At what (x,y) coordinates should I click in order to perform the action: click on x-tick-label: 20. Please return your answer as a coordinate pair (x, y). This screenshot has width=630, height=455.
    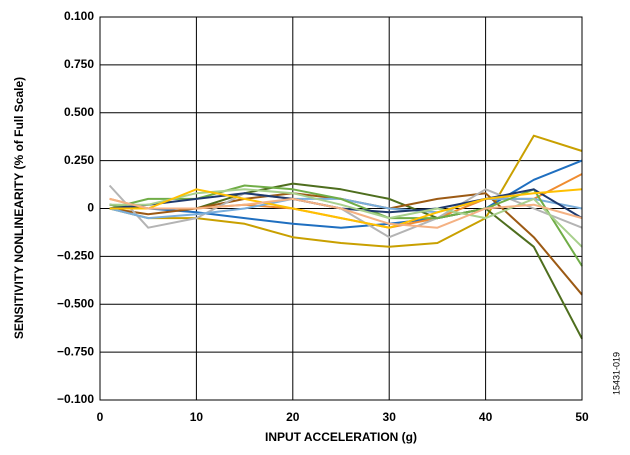
    Looking at the image, I should click on (293, 417).